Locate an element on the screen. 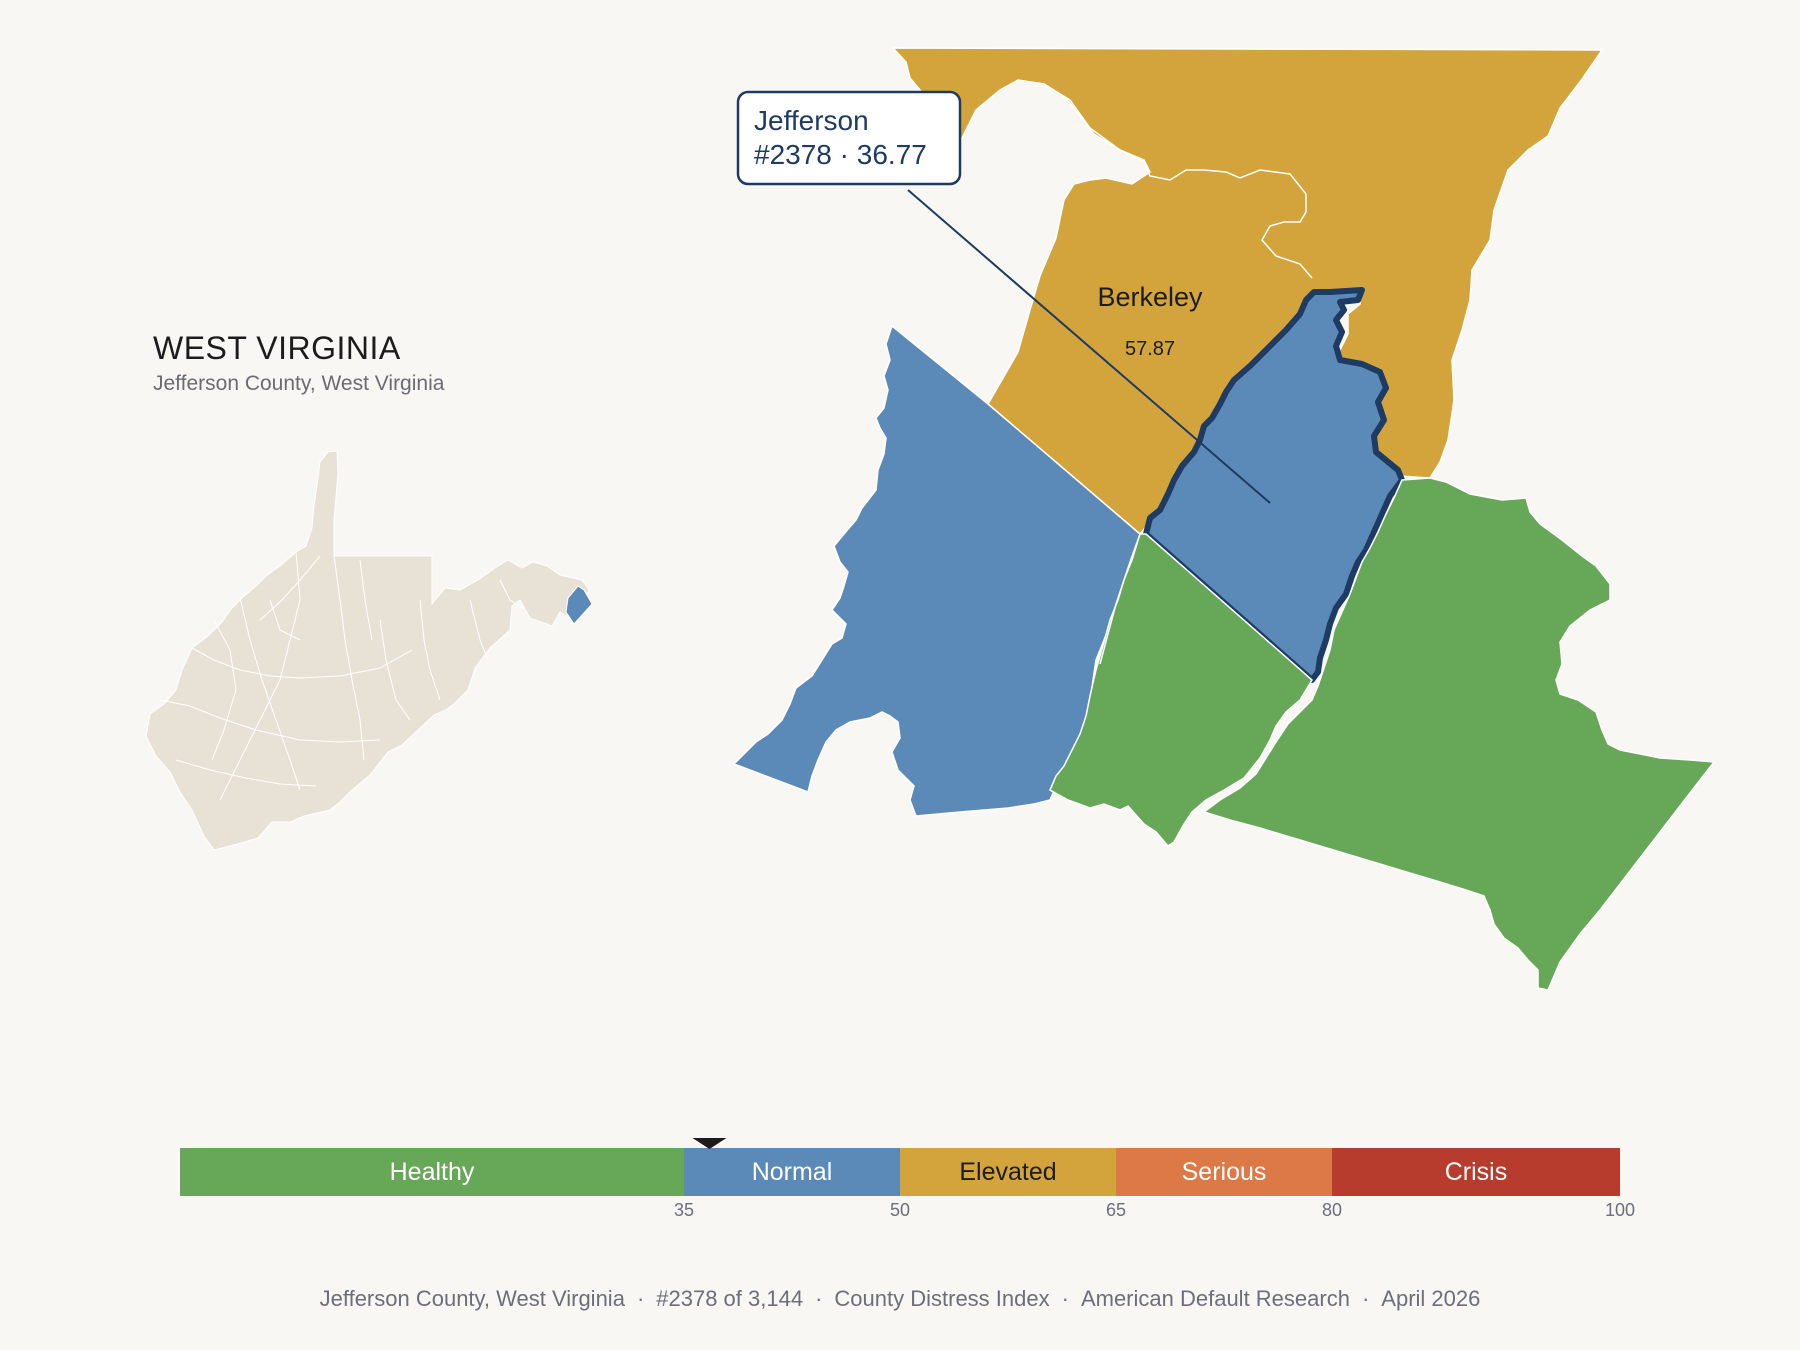 Image resolution: width=1800 pixels, height=1350 pixels. scale-band-label: Serious is located at coordinates (1224, 1172).